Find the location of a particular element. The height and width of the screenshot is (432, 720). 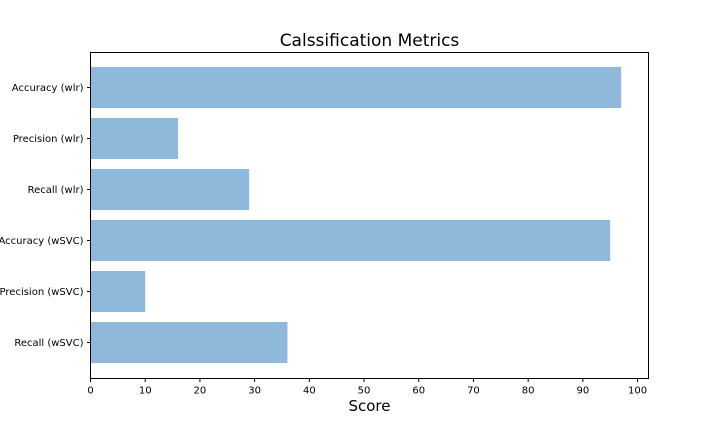

x-tick-label: 60 is located at coordinates (418, 391).